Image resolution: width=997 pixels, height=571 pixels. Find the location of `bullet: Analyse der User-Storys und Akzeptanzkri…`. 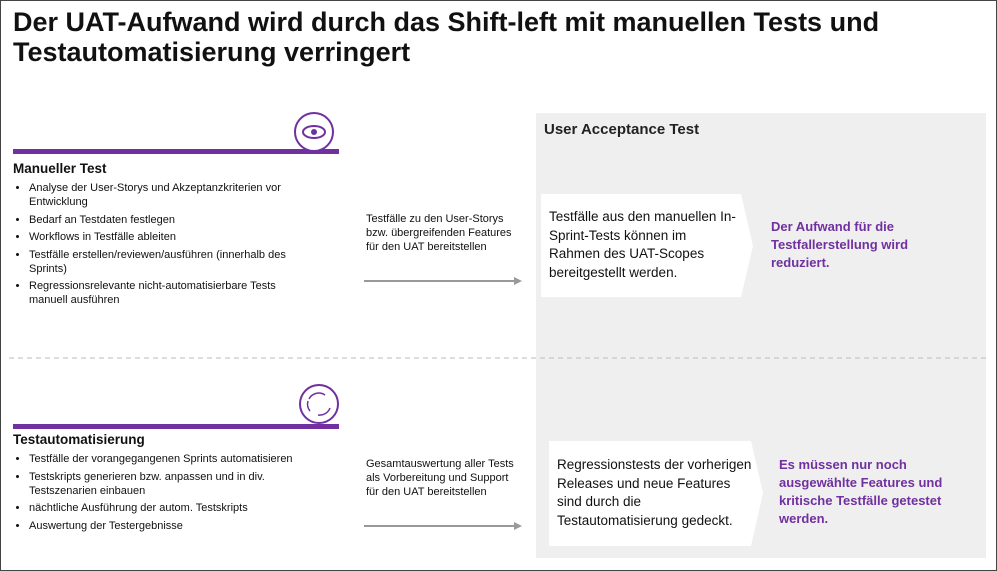

bullet: Analyse der User-Storys und Akzeptanzkri… is located at coordinates (171, 195).